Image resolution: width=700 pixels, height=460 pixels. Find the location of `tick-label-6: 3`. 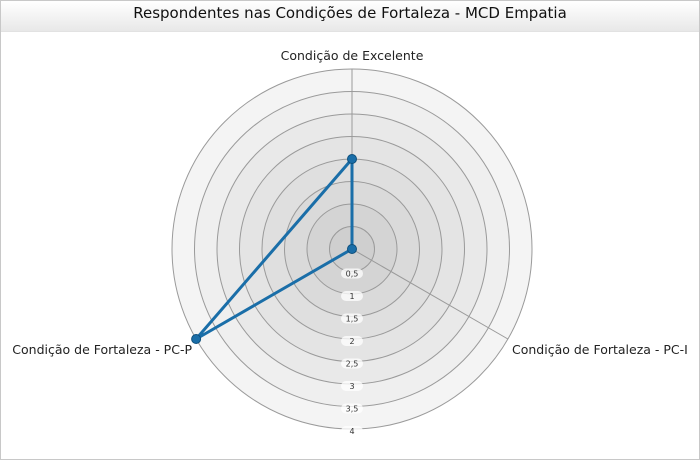

tick-label-6: 3 is located at coordinates (351, 386).